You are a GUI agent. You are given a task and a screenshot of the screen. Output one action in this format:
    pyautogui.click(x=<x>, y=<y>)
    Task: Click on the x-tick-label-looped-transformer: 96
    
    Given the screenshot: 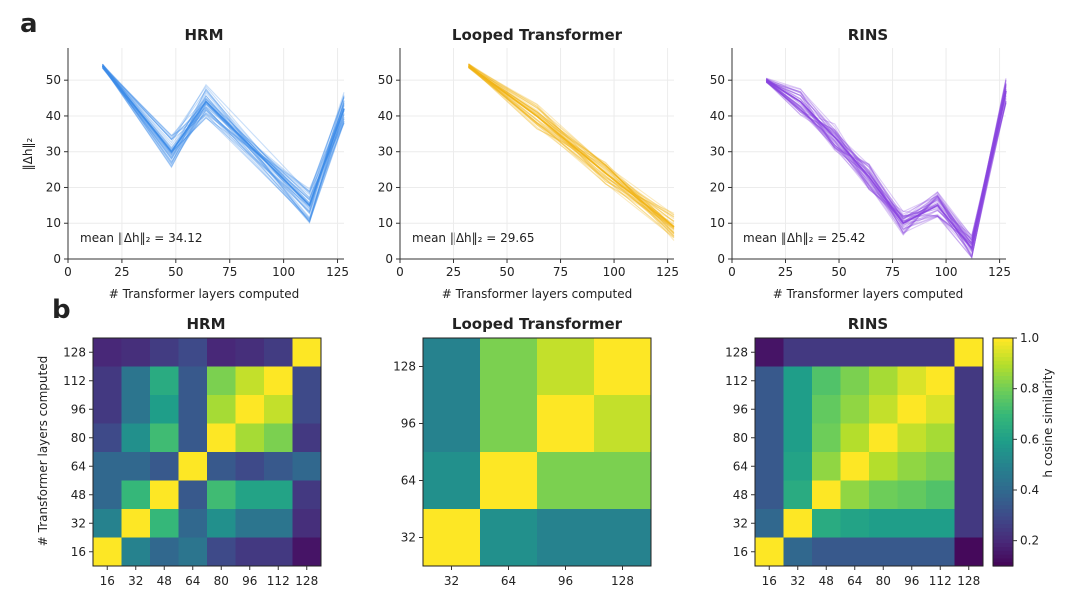 What is the action you would take?
    pyautogui.click(x=565, y=581)
    